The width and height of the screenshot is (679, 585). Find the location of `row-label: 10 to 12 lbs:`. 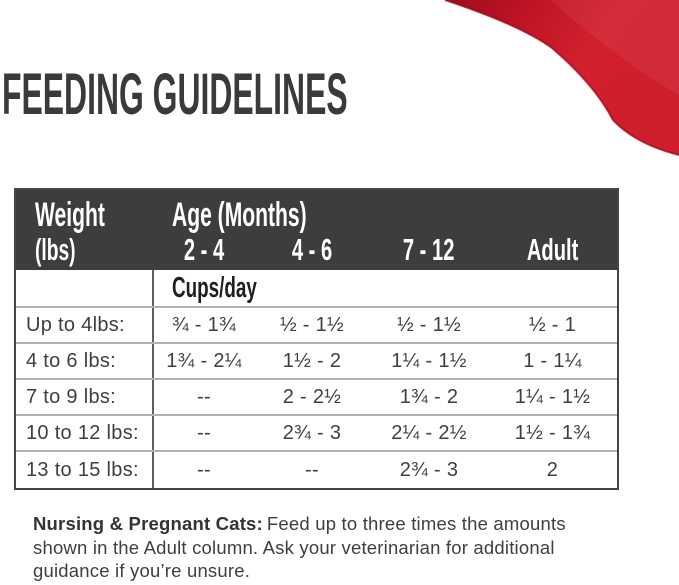

row-label: 10 to 12 lbs: is located at coordinates (85, 433).